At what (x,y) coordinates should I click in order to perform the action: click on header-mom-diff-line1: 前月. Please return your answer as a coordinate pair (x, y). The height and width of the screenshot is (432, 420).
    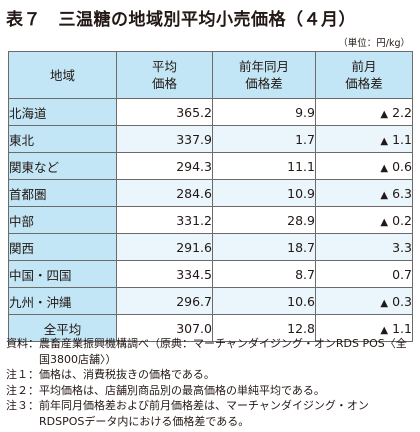
    Looking at the image, I should click on (364, 66).